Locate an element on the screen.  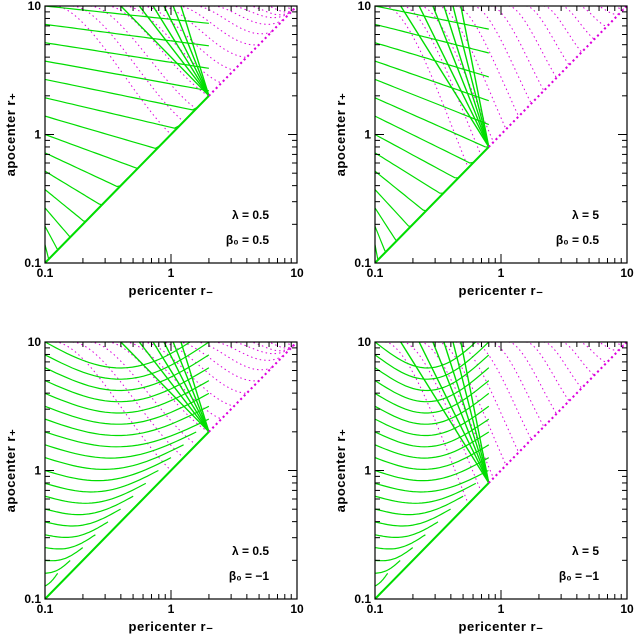
parameter-annotation: β₀ = 0.5 is located at coordinates (247, 240).